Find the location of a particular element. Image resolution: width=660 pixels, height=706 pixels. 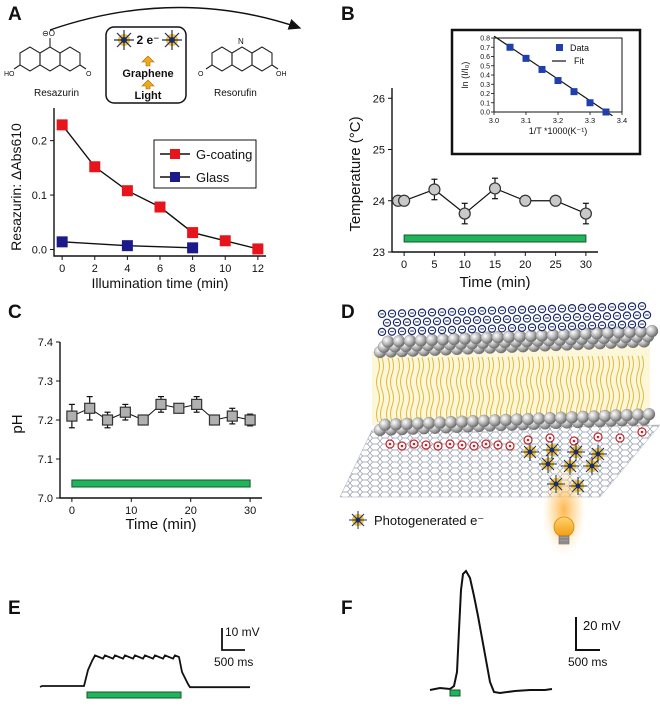

y-tick-label-b: 24 is located at coordinates (379, 202).